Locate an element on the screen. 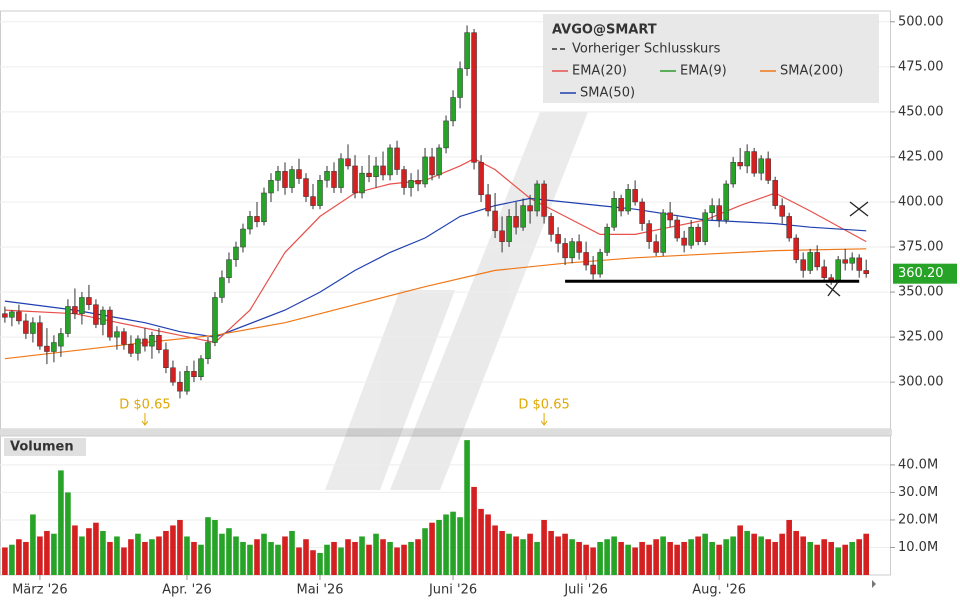  legend-label: EMA(20) is located at coordinates (599, 71).